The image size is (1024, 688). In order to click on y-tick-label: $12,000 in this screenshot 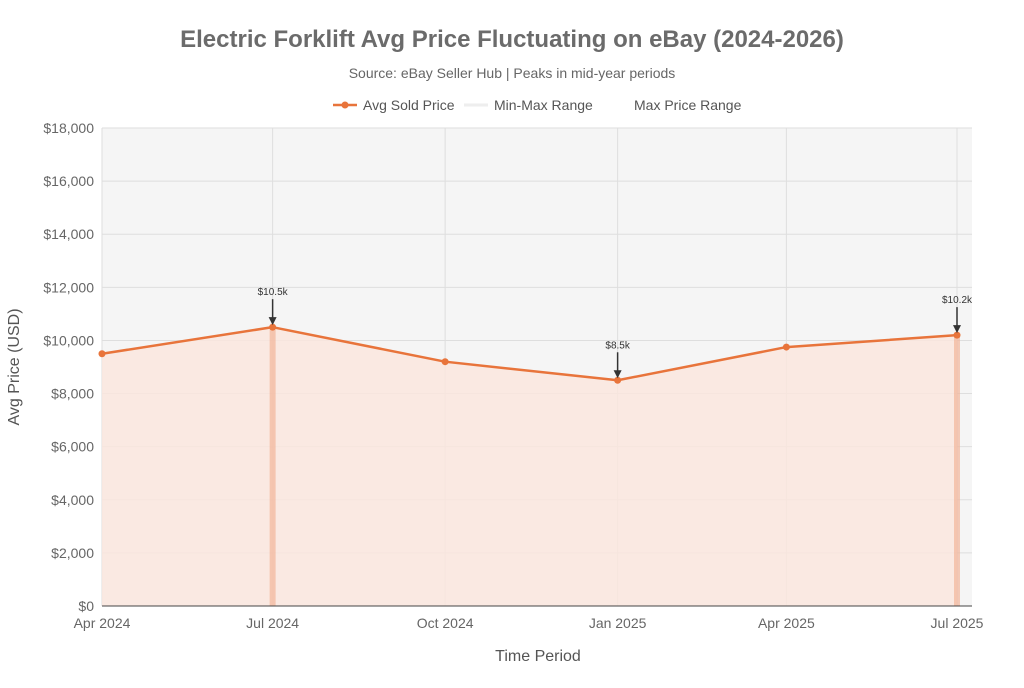, I will do `click(68, 287)`.